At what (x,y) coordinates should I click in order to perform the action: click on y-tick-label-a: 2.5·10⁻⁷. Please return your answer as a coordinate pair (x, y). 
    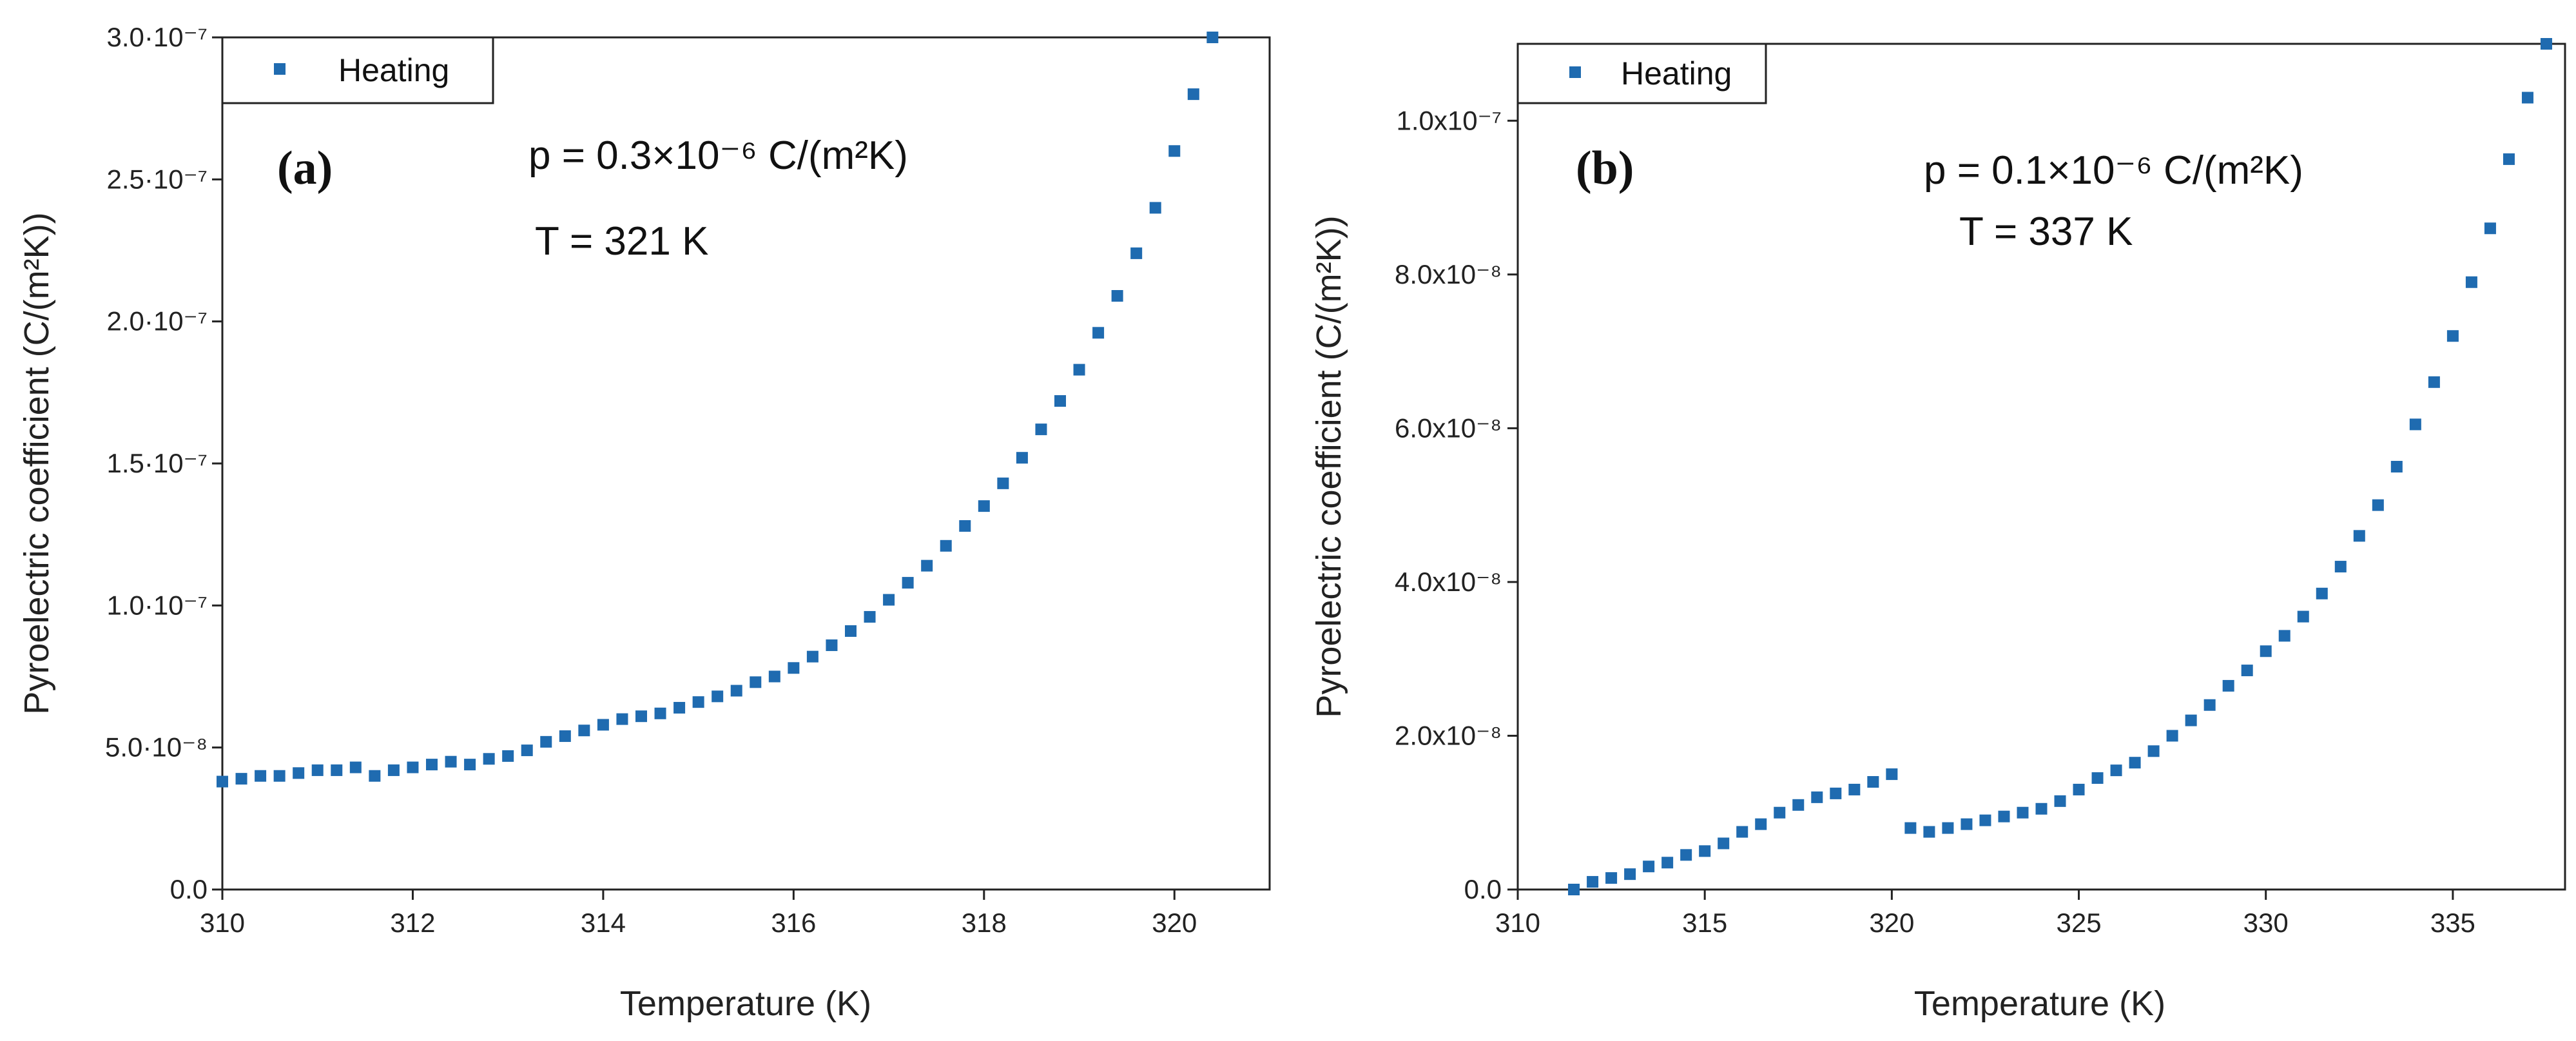
    Looking at the image, I should click on (157, 179).